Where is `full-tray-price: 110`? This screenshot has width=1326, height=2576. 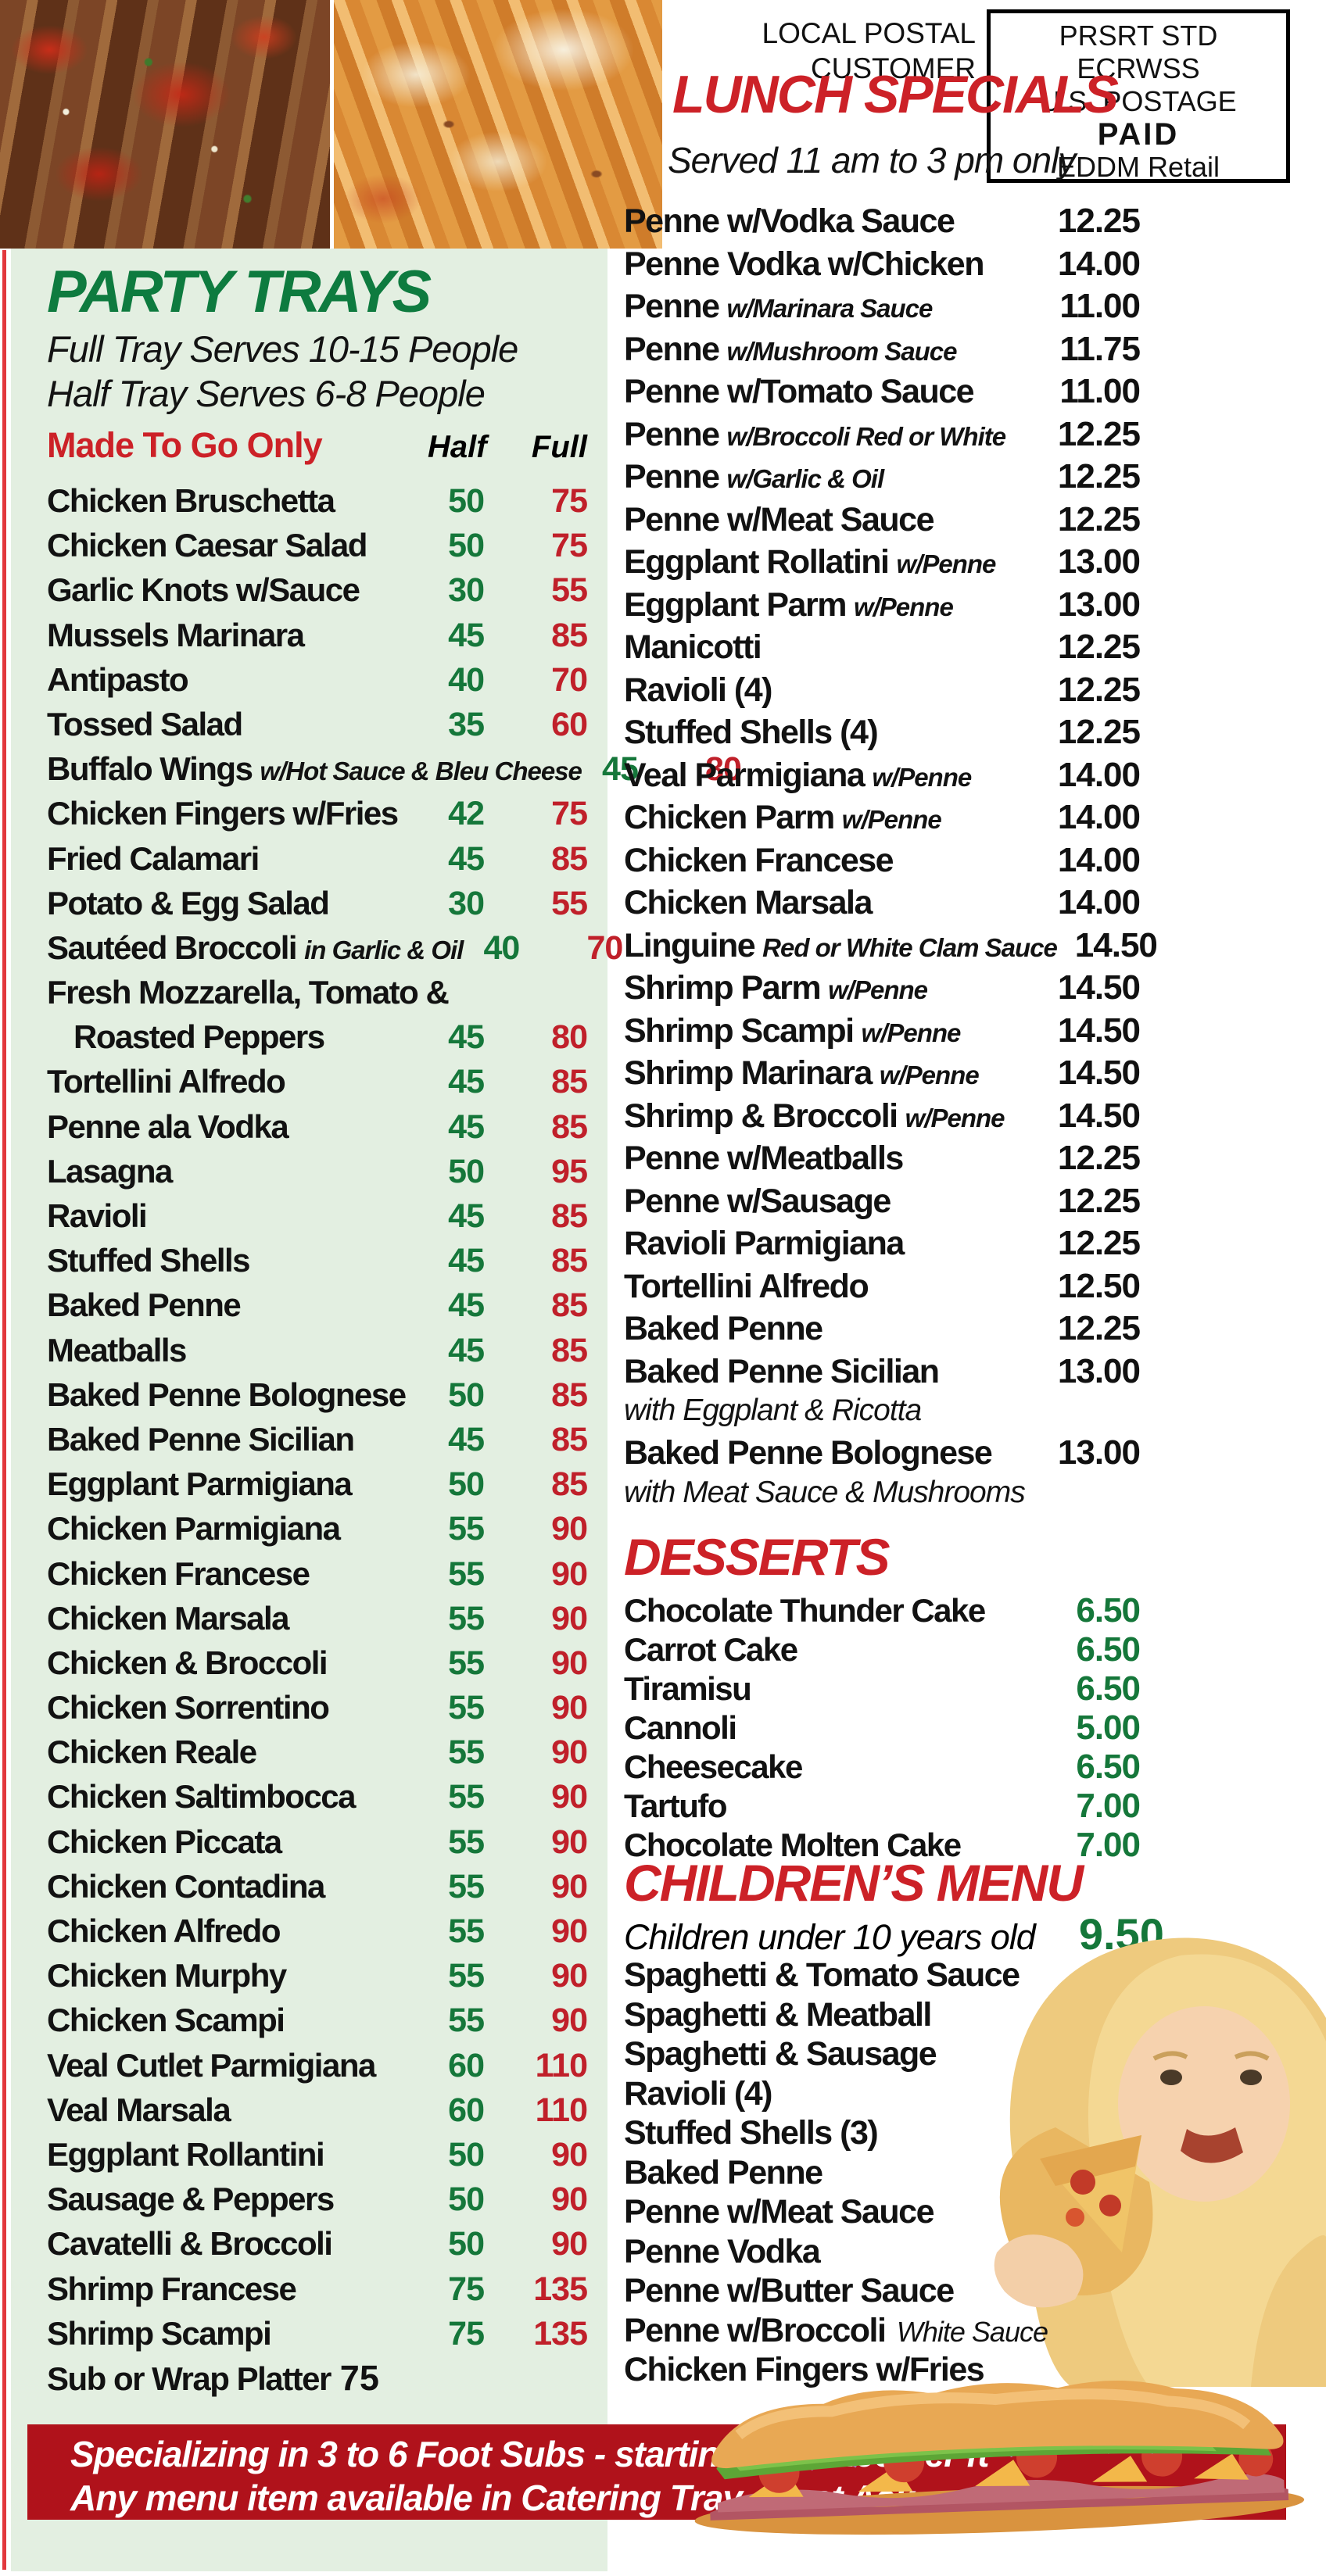 full-tray-price: 110 is located at coordinates (561, 2065).